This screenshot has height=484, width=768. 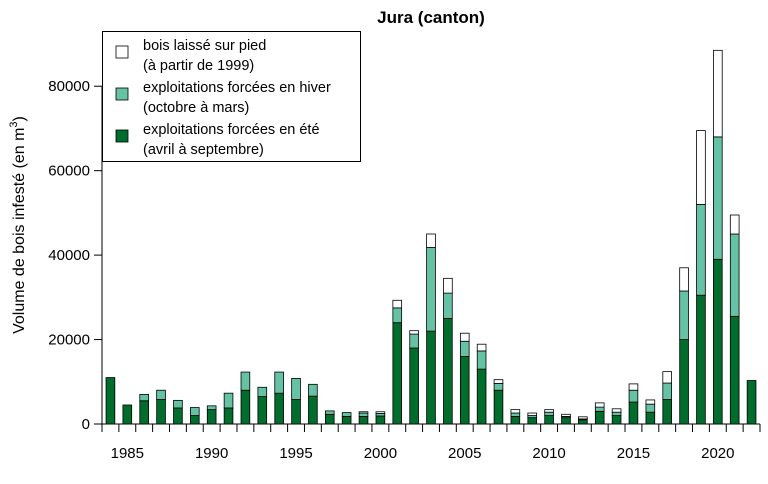 What do you see at coordinates (19, 231) in the screenshot?
I see `y-axis-title-main: Volume de bois infesté (en m` at bounding box center [19, 231].